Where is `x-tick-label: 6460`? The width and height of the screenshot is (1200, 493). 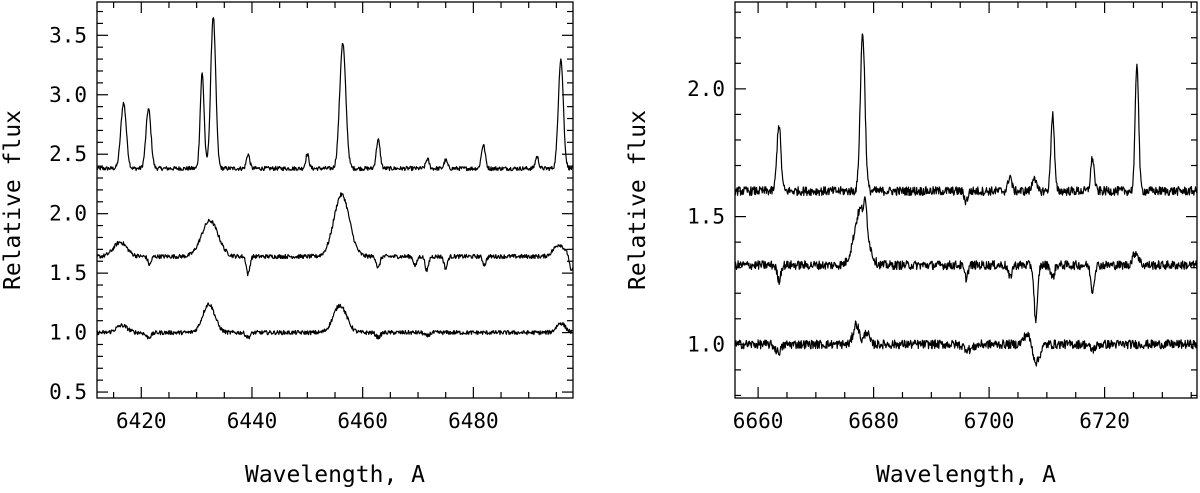 x-tick-label: 6460 is located at coordinates (362, 421).